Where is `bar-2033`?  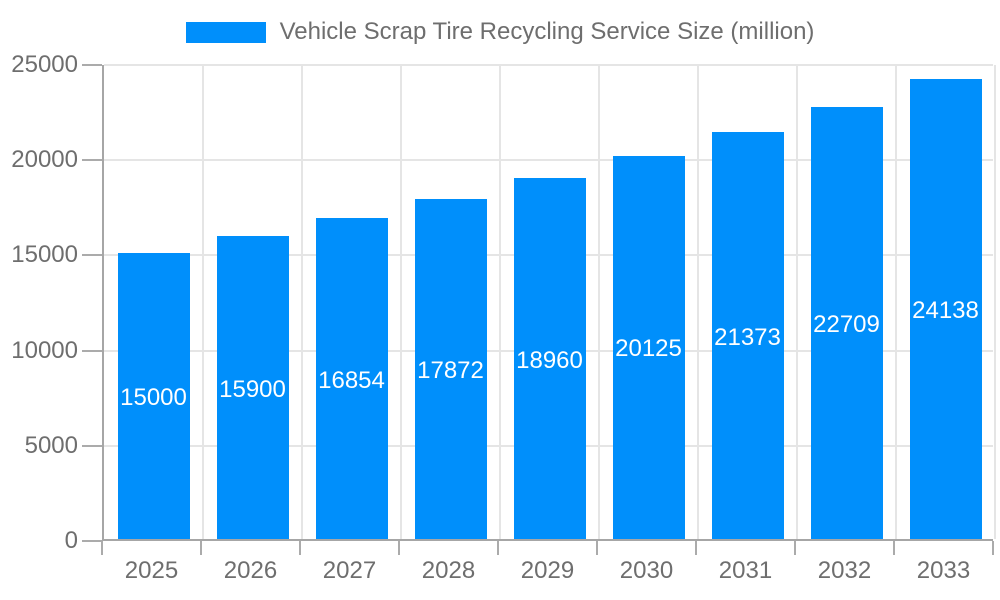 bar-2033 is located at coordinates (945, 309).